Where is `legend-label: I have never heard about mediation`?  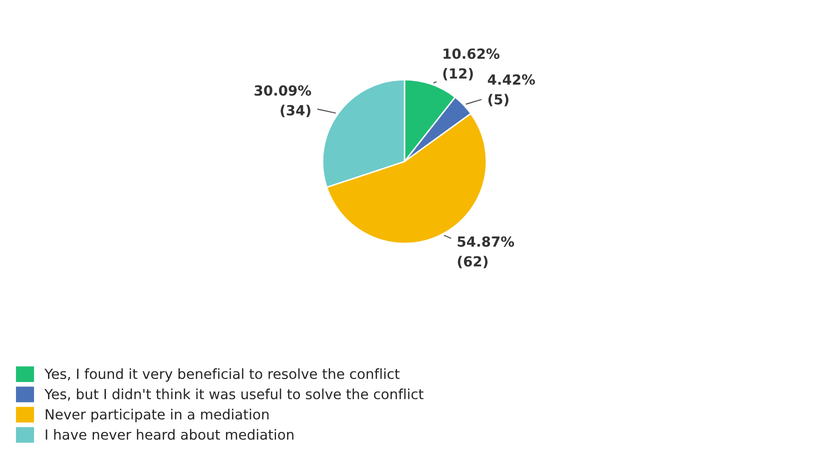 legend-label: I have never heard about mediation is located at coordinates (170, 434).